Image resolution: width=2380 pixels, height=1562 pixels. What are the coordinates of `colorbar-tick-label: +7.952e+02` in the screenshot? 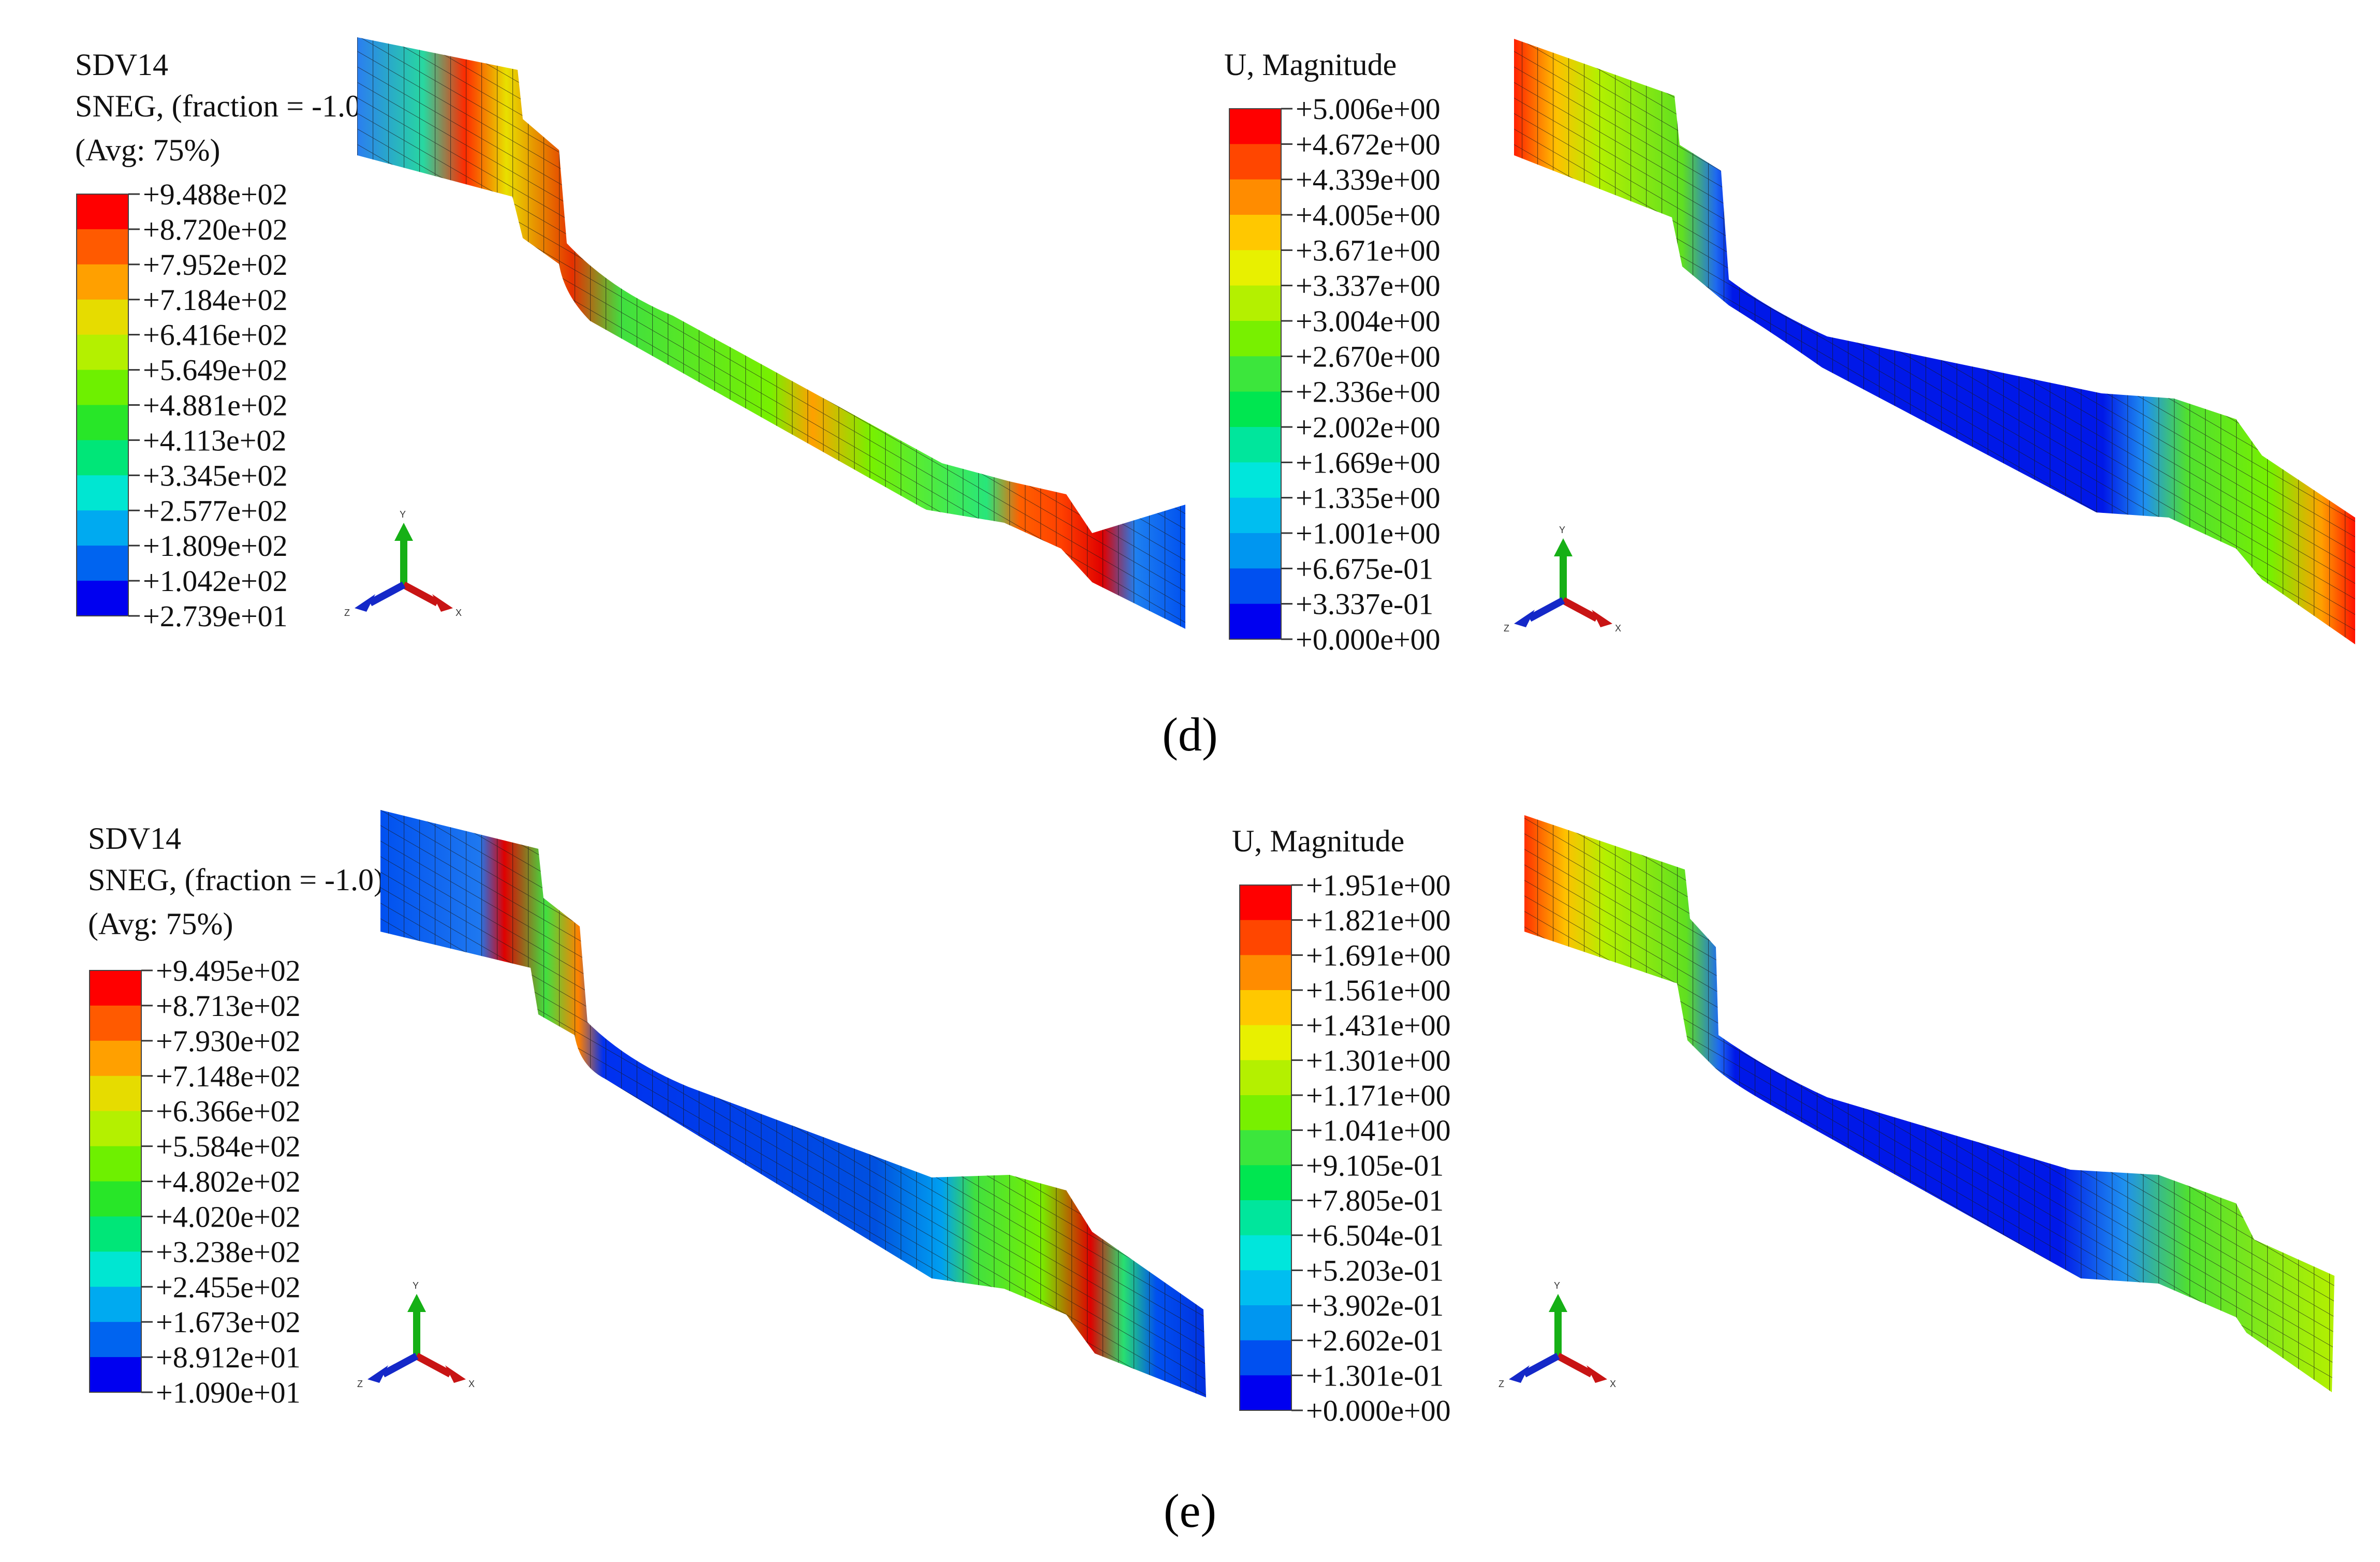 It's located at (216, 265).